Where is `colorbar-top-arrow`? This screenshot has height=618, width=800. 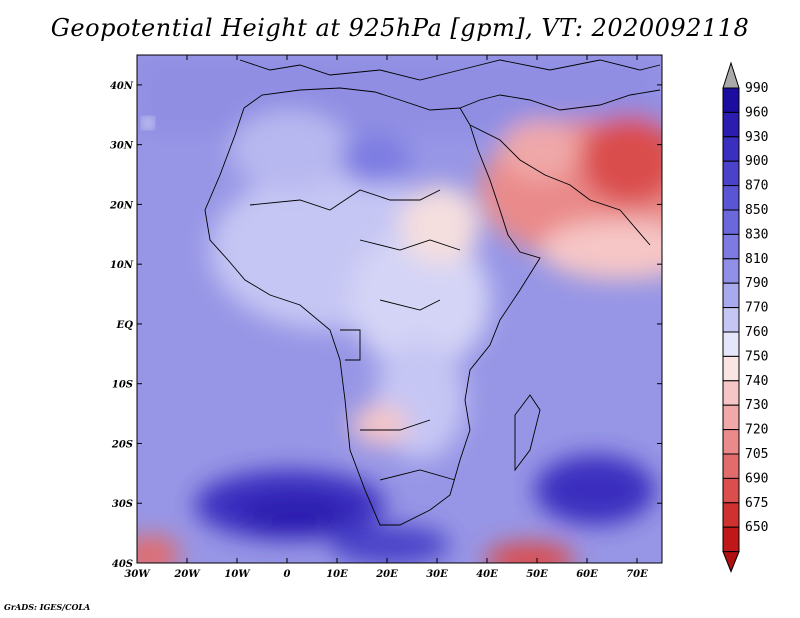
colorbar-top-arrow is located at coordinates (731, 75).